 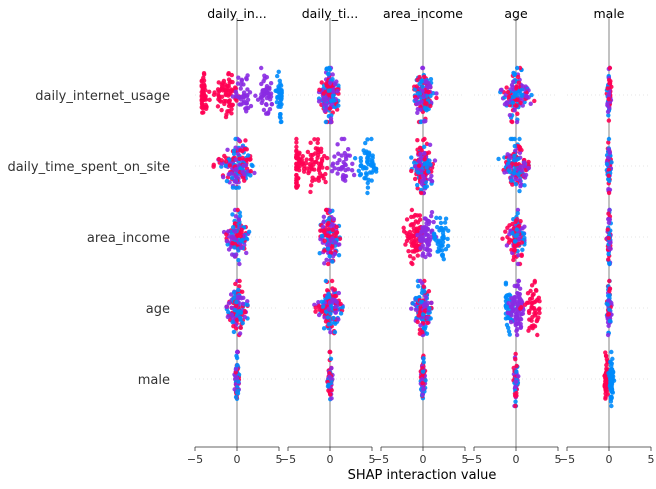 I want to click on column-title: male, so click(x=609, y=13).